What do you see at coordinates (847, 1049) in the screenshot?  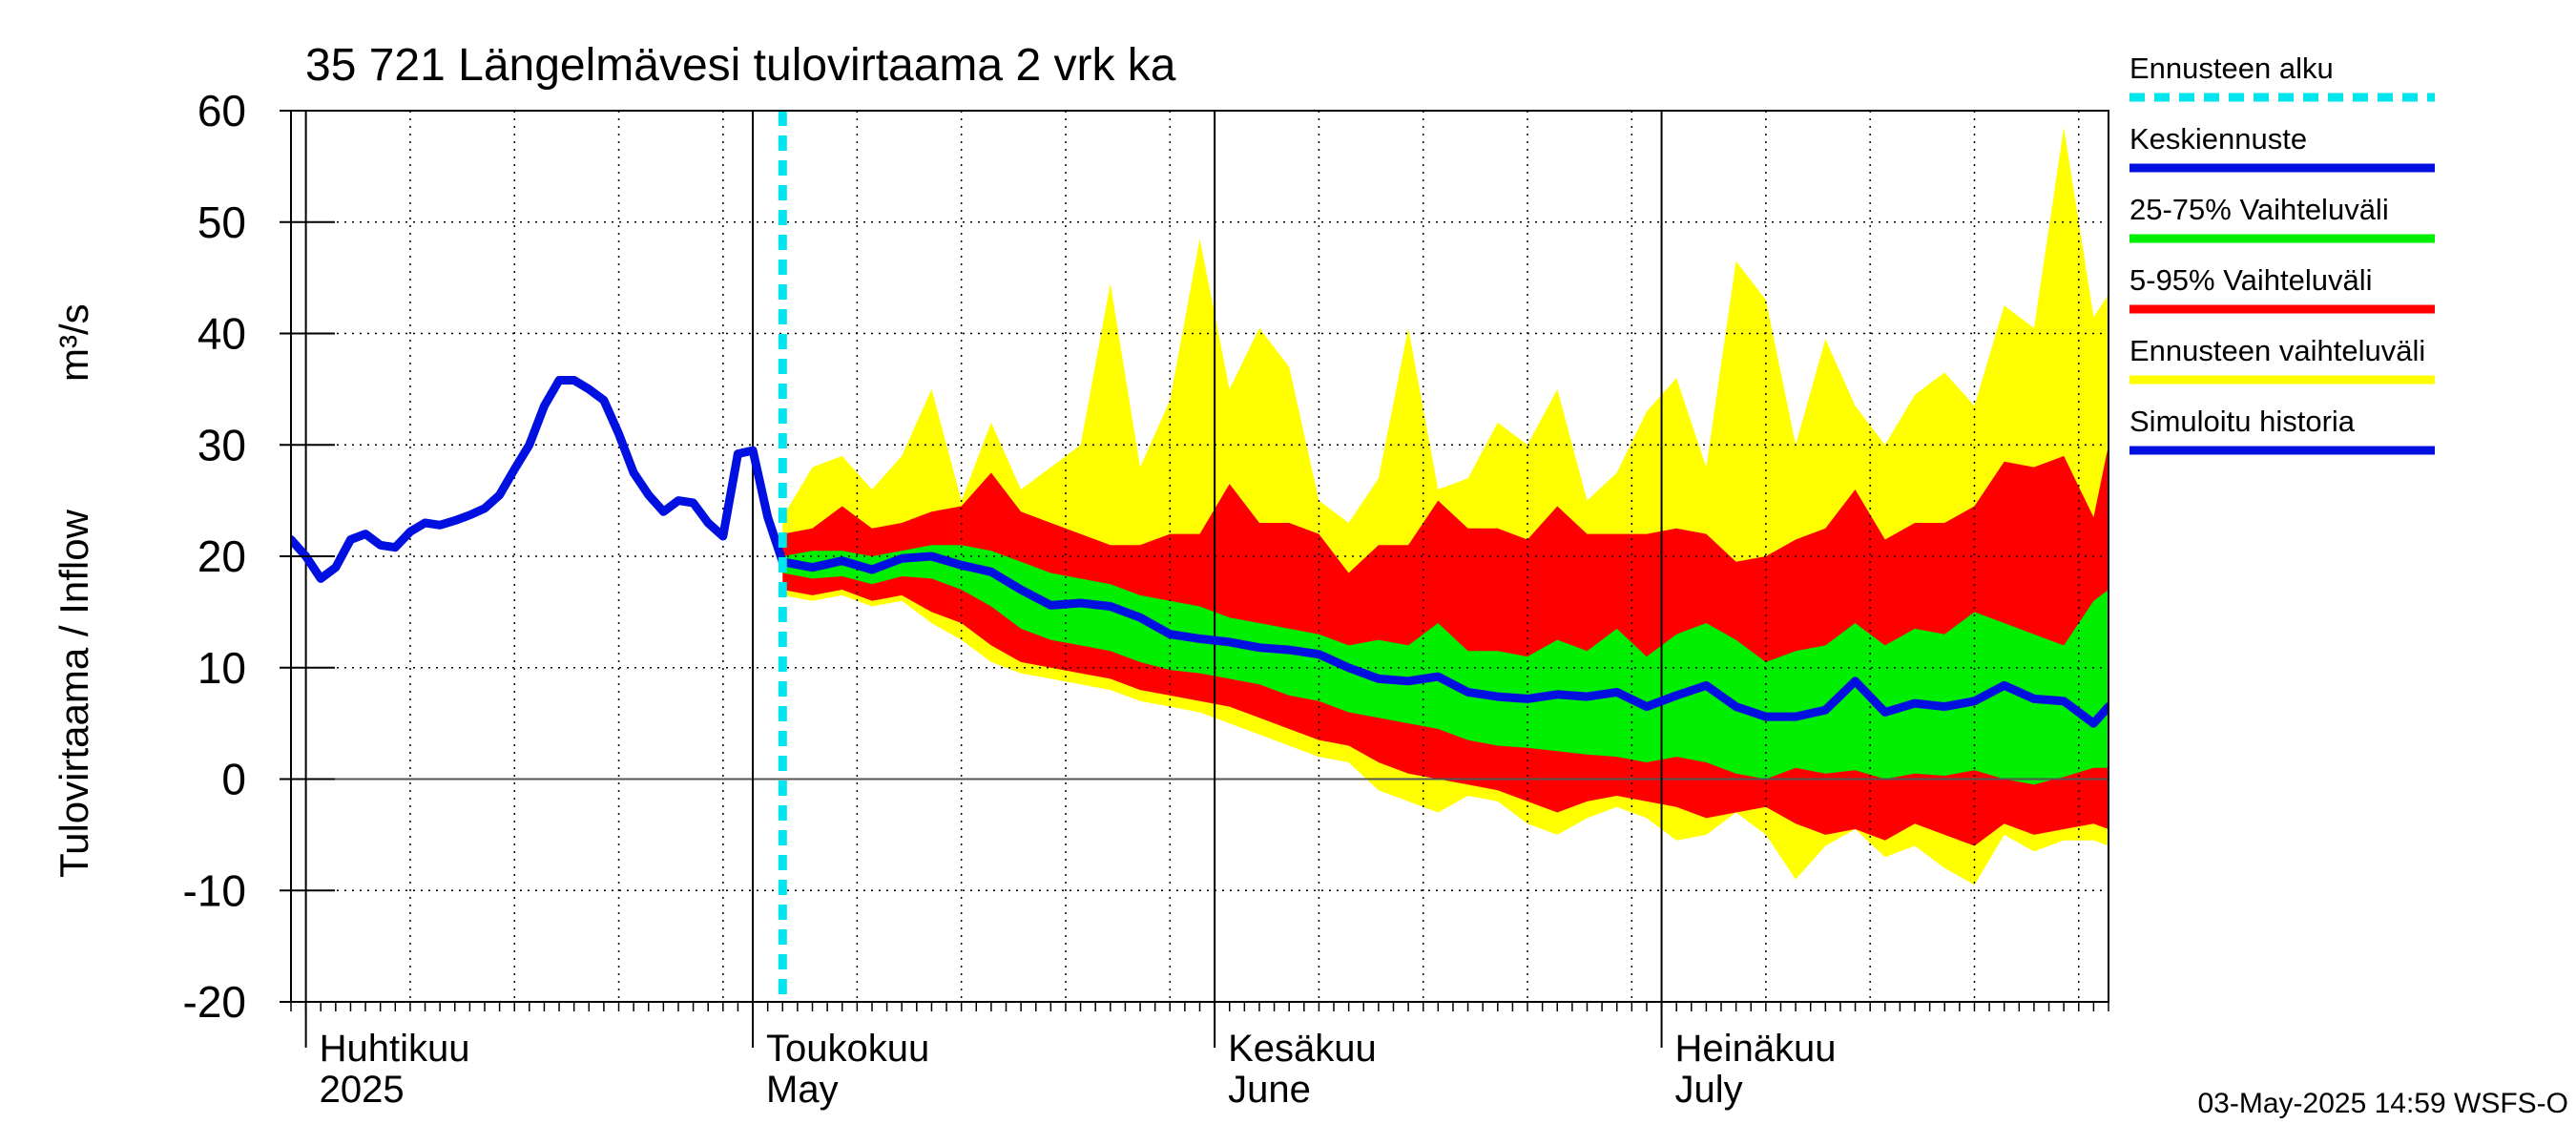 I see `x-month-label: Toukokuu` at bounding box center [847, 1049].